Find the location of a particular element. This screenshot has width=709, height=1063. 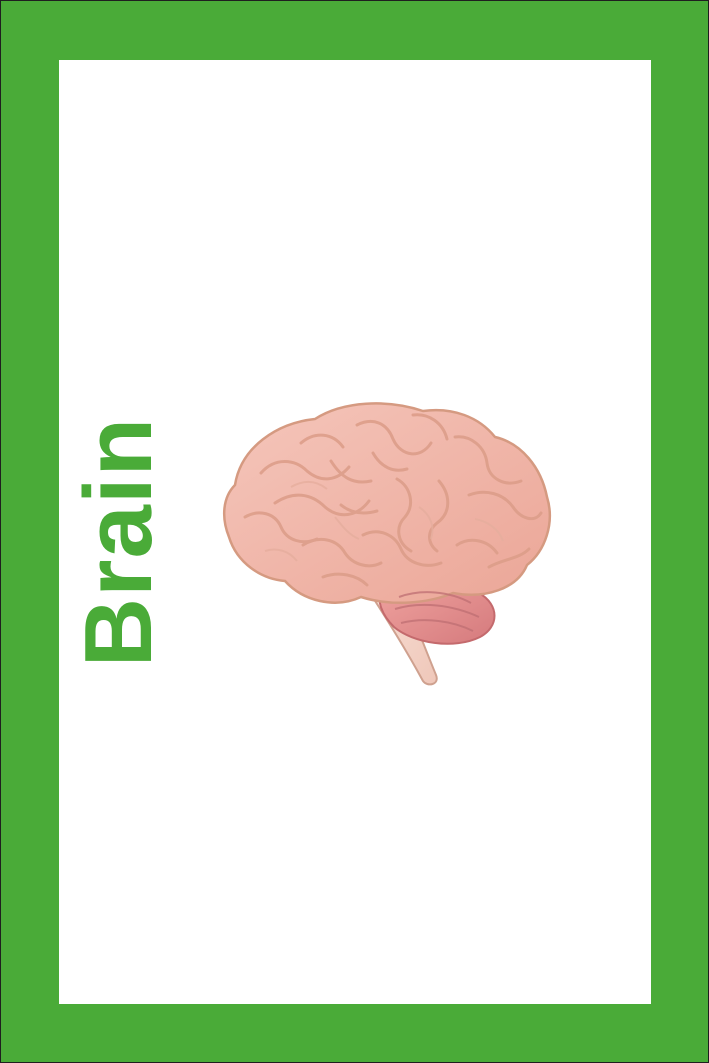

cerebrum-shape is located at coordinates (387, 503).